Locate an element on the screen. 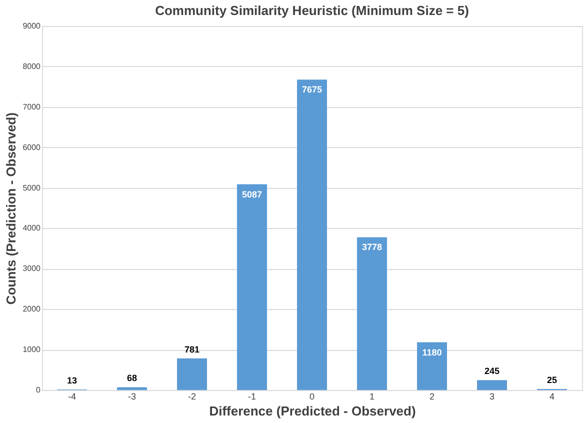 This screenshot has height=423, width=587. x-tick-label: -3 is located at coordinates (132, 397).